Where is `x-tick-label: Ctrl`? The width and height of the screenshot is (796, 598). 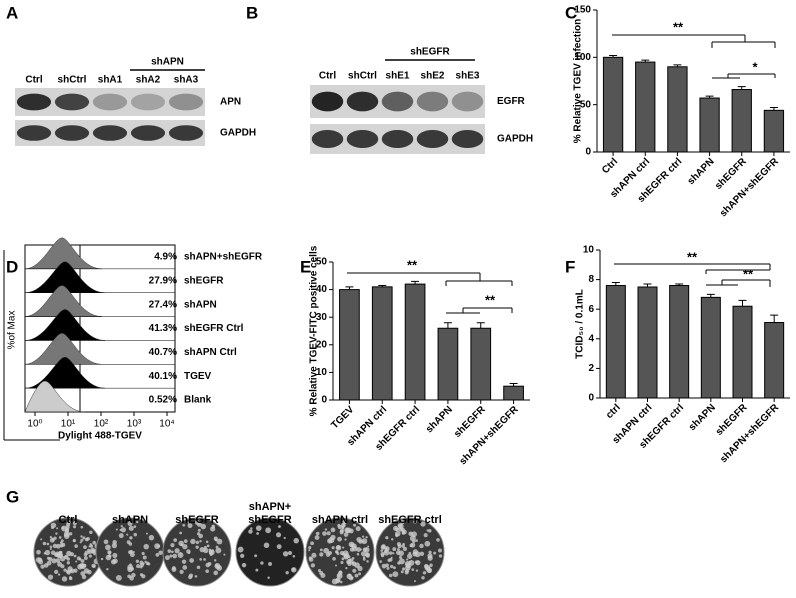 x-tick-label: Ctrl is located at coordinates (610, 166).